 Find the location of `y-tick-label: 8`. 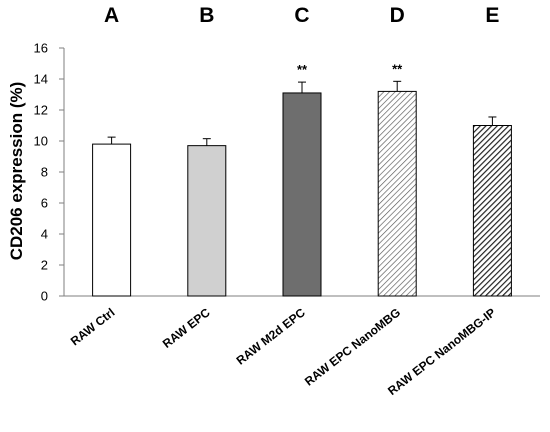

y-tick-label: 8 is located at coordinates (44, 172).